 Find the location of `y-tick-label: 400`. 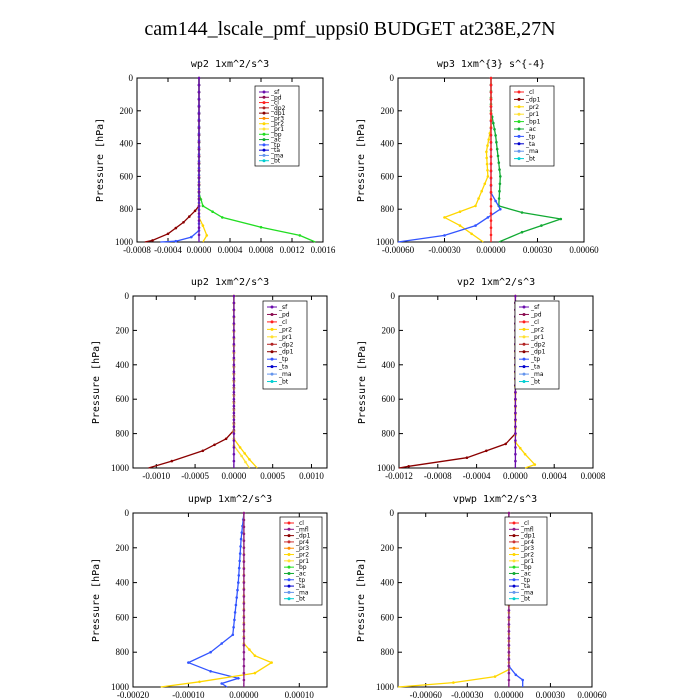

y-tick-label: 400 is located at coordinates (123, 583).